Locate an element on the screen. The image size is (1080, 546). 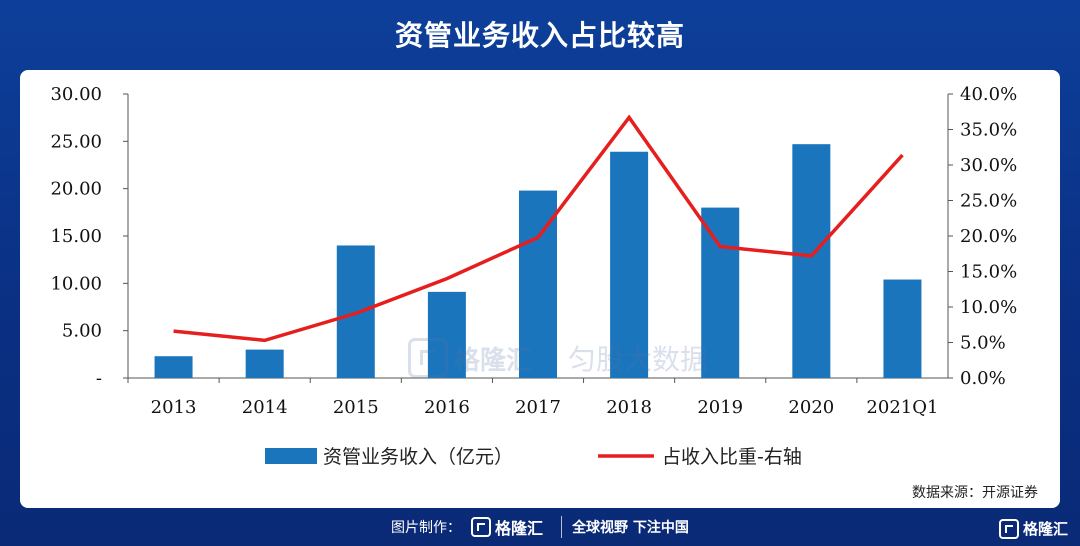
x-tick-label: 2019 is located at coordinates (720, 407).